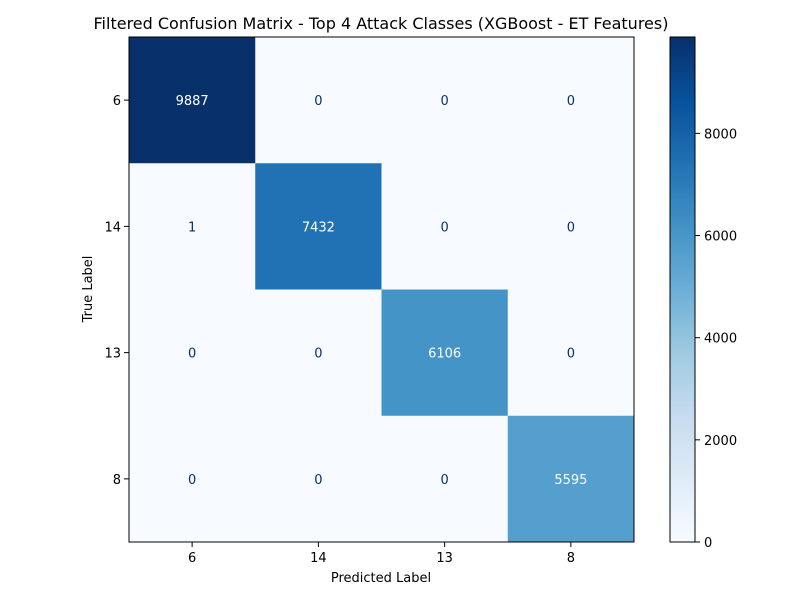 This screenshot has width=800, height=605. Describe the element at coordinates (720, 339) in the screenshot. I see `colorbar-tick-label: 4000` at that location.